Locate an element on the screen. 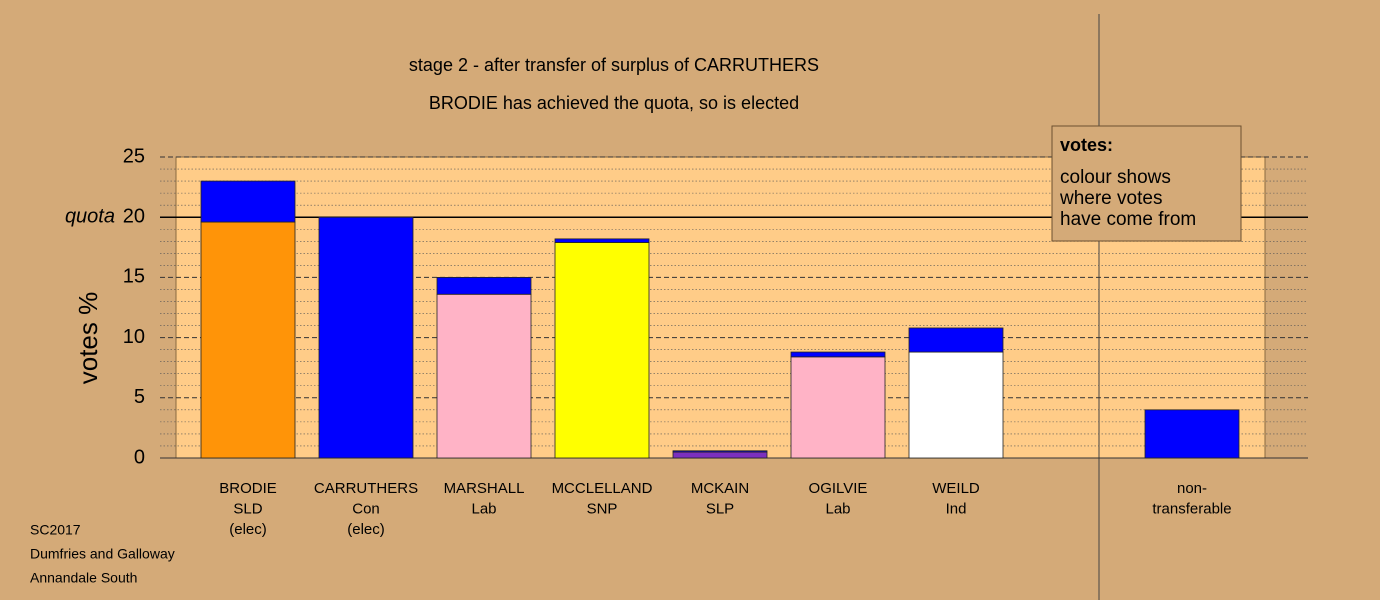  legend-text: where votes is located at coordinates (1110, 198).